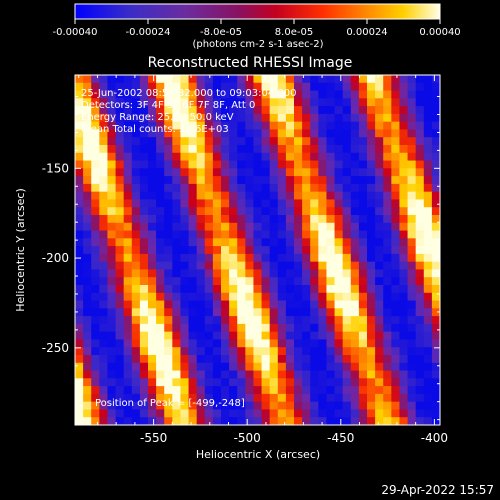  I want to click on x-tick-label: -500, so click(247, 438).